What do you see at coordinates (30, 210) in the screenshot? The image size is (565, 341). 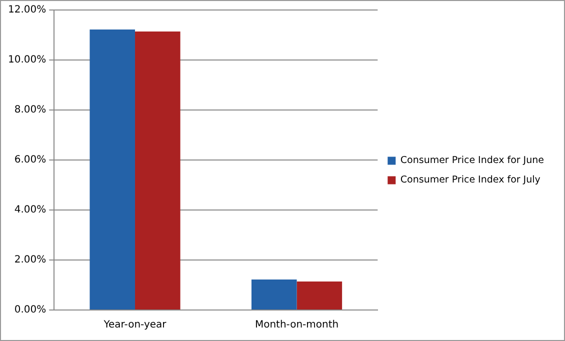 I see `y-tick-label: 4.00%` at bounding box center [30, 210].